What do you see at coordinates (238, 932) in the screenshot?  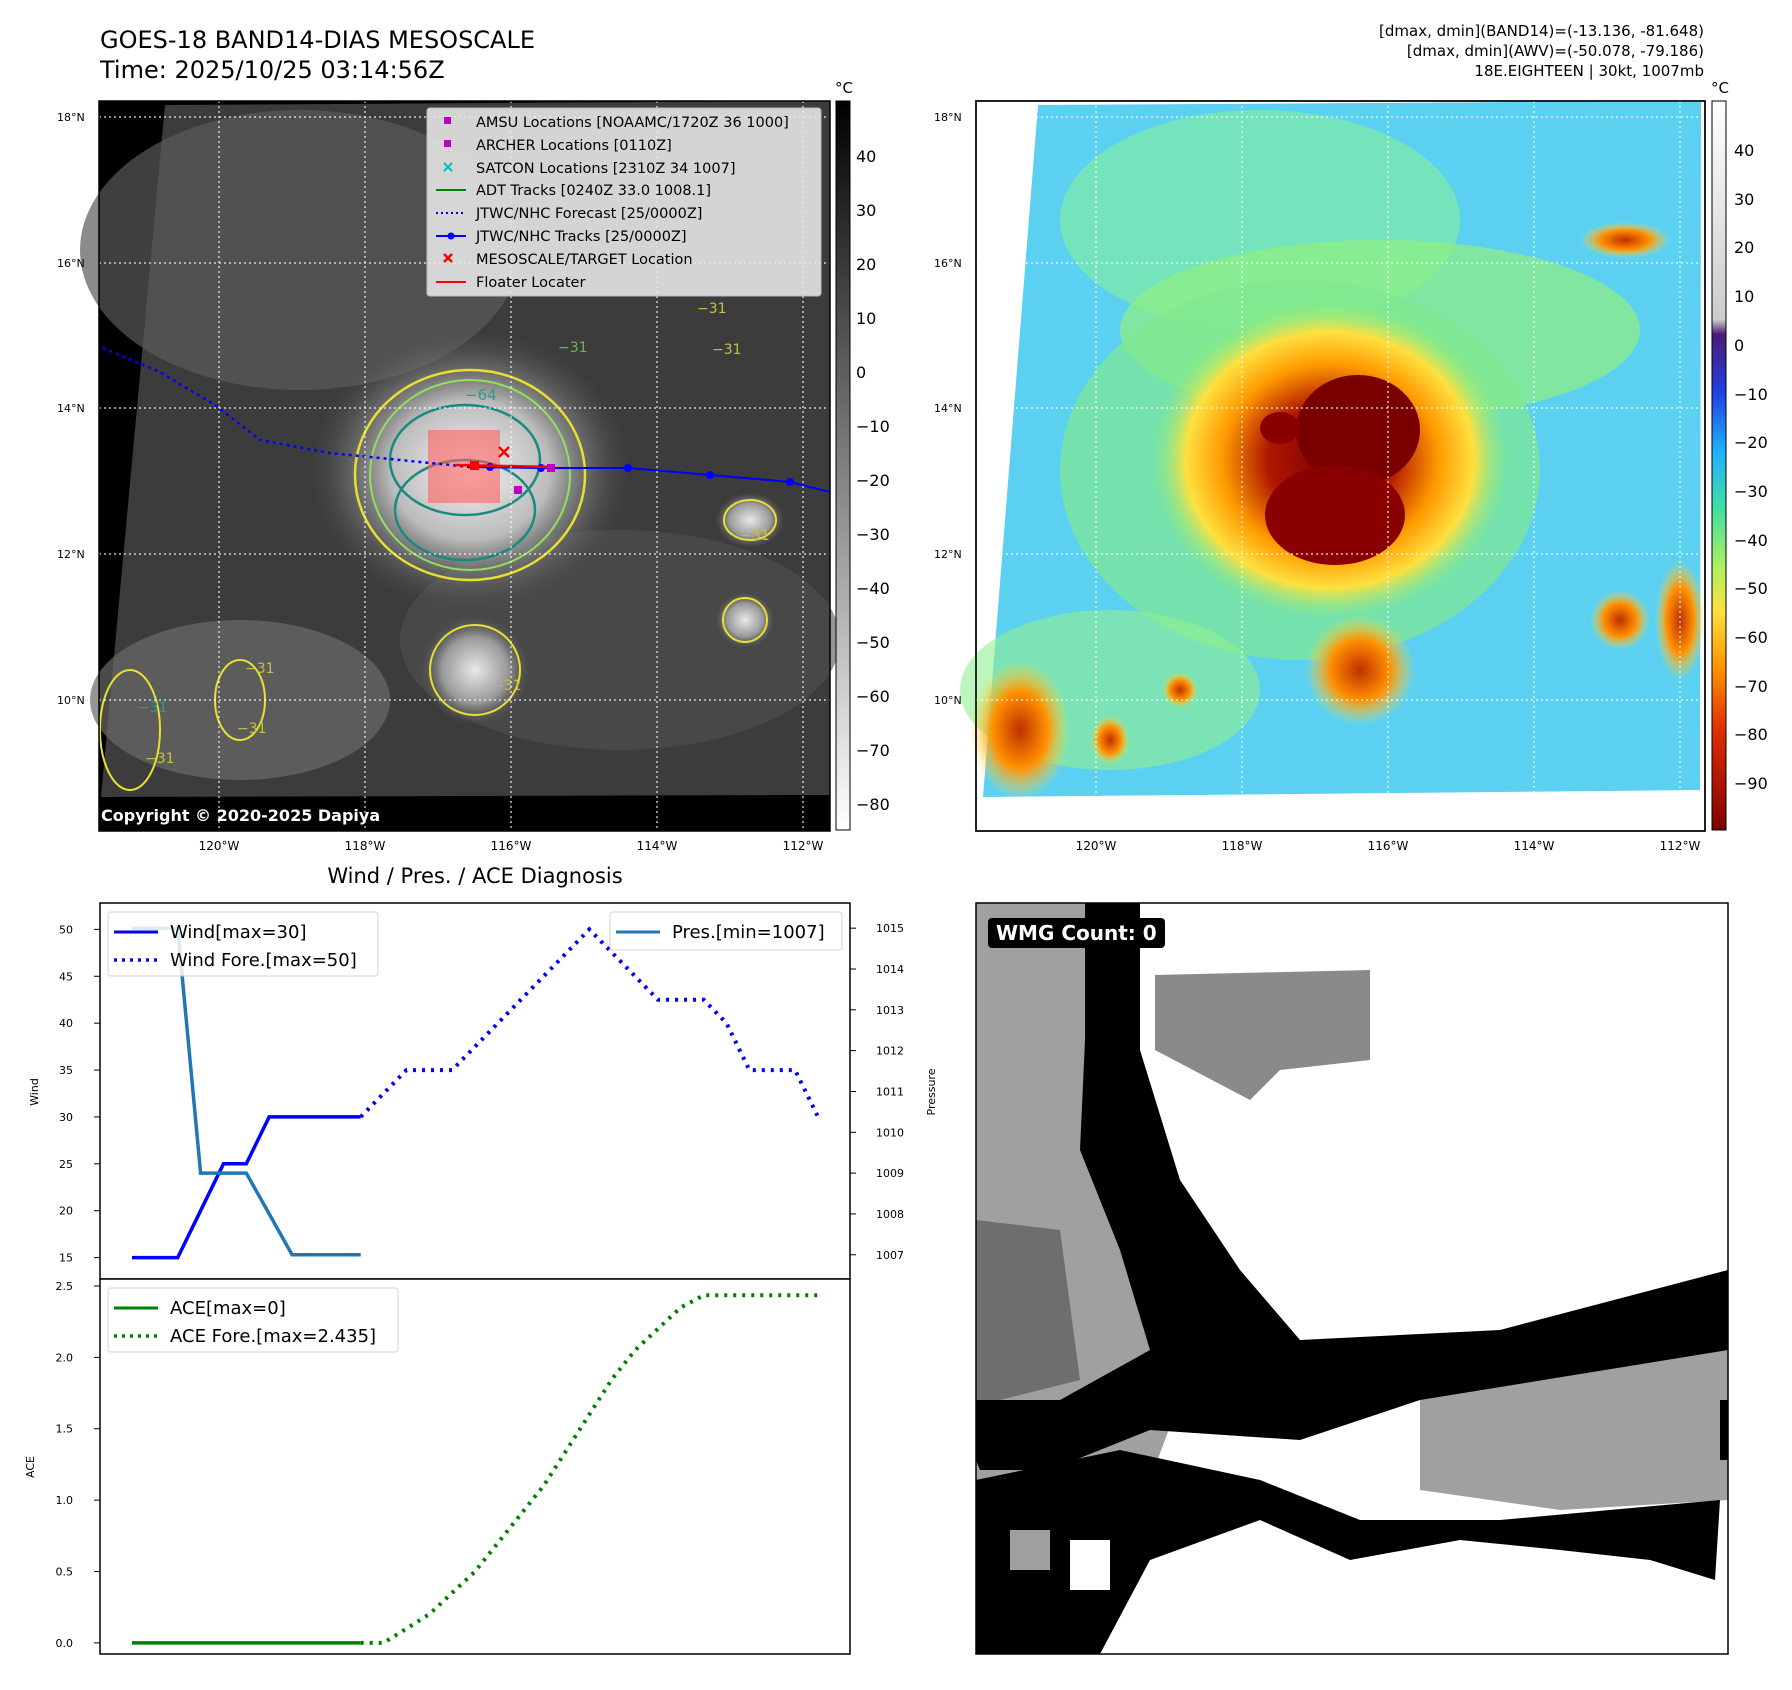 I see `legend-wind: Wind[max=30]` at bounding box center [238, 932].